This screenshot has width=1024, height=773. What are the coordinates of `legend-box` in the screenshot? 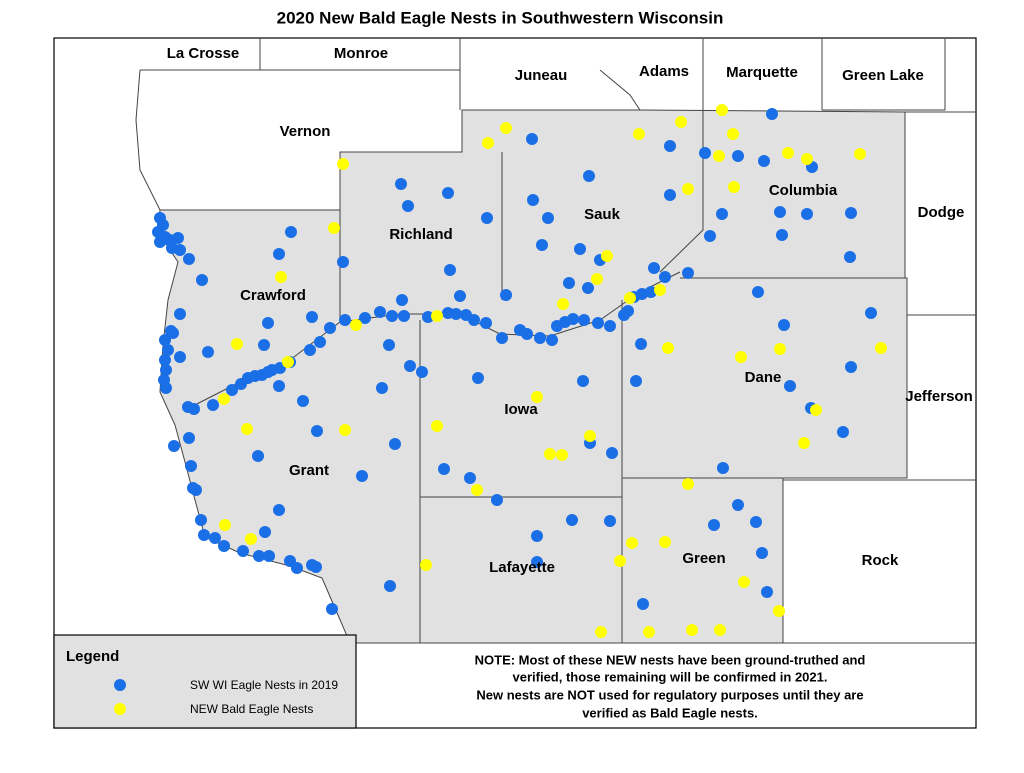 It's located at (205, 681).